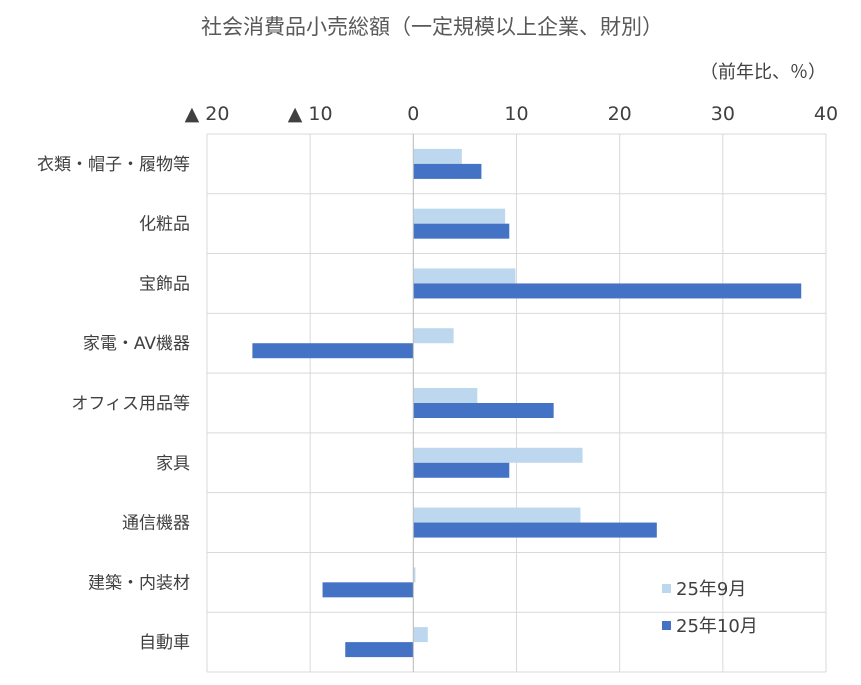 This screenshot has width=861, height=685. I want to click on category-label: 自動車, so click(164, 643).